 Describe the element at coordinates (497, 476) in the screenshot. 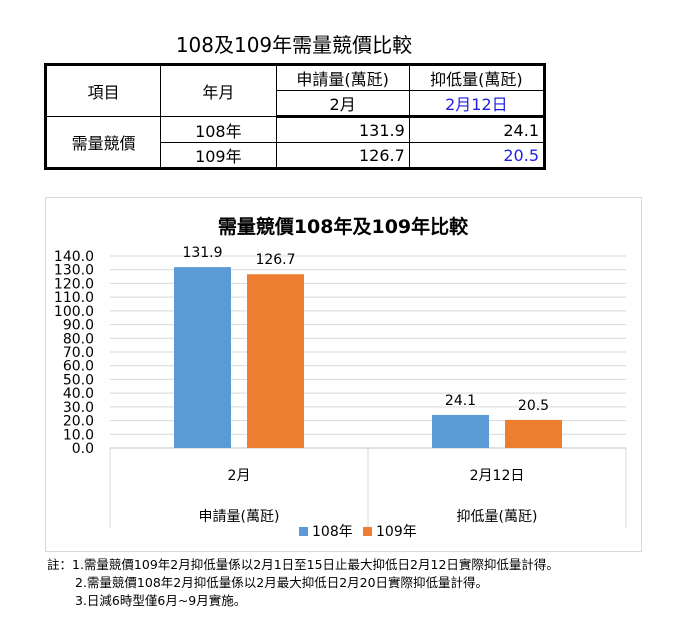

I see `x-tick-label: 2月12日` at that location.